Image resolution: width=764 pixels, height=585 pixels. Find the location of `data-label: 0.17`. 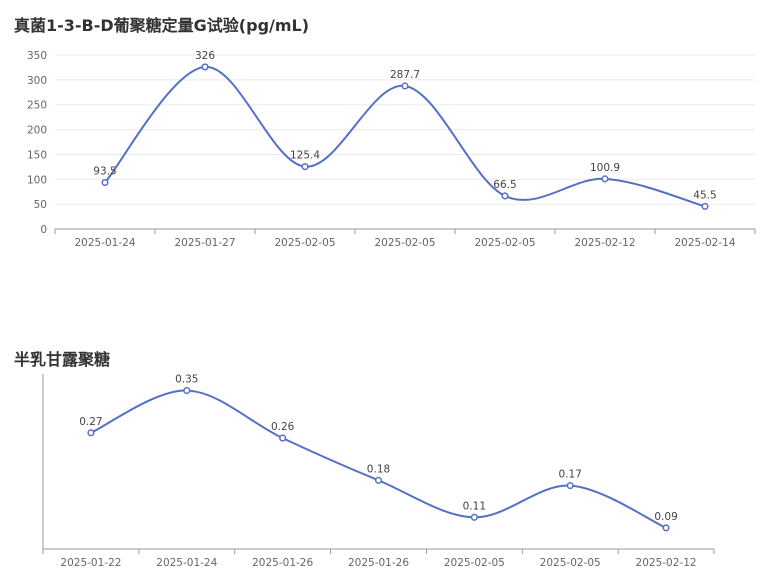

data-label: 0.17 is located at coordinates (570, 475).